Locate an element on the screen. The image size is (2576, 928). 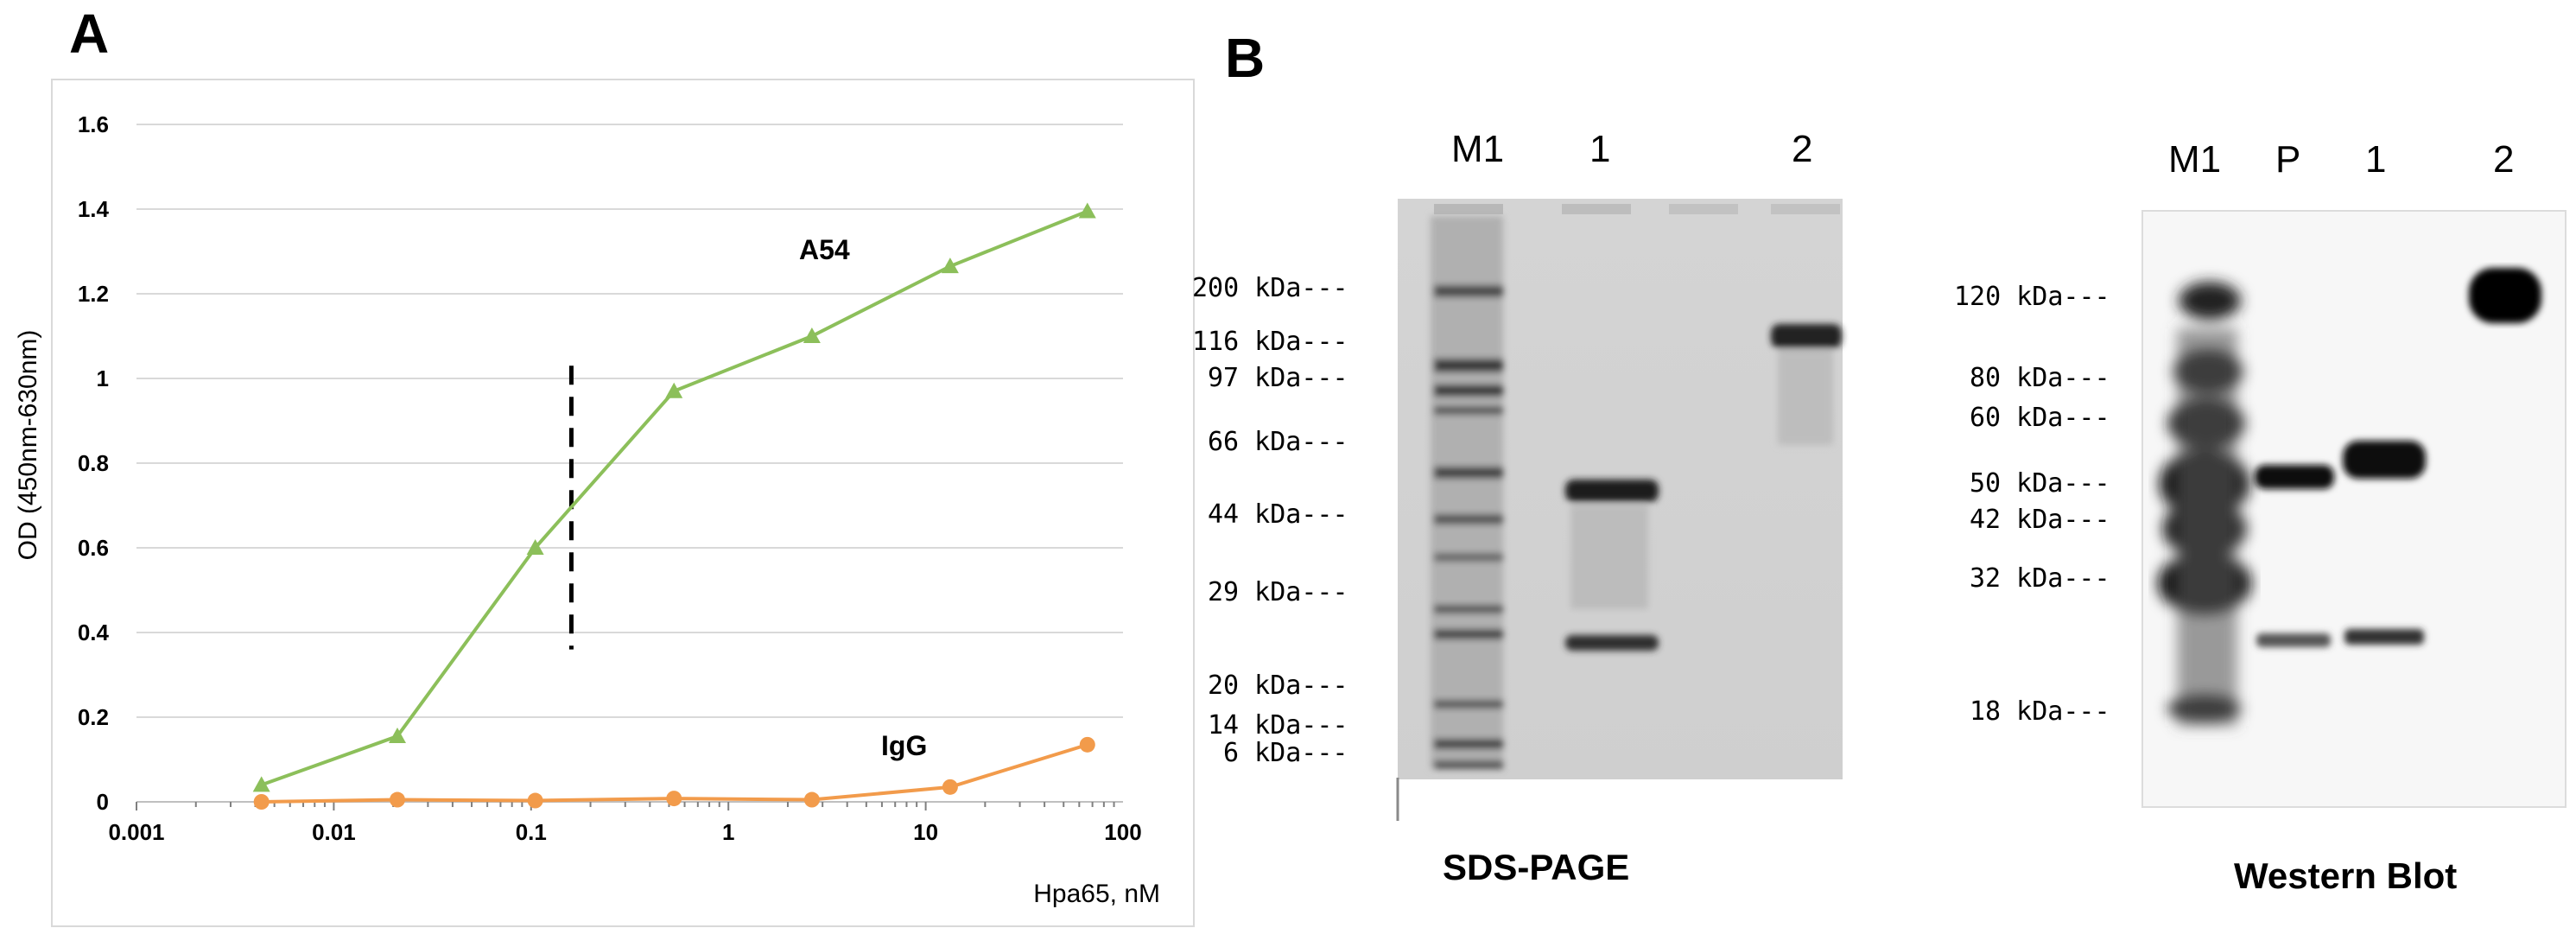
panel-b-letter: B is located at coordinates (1245, 58).